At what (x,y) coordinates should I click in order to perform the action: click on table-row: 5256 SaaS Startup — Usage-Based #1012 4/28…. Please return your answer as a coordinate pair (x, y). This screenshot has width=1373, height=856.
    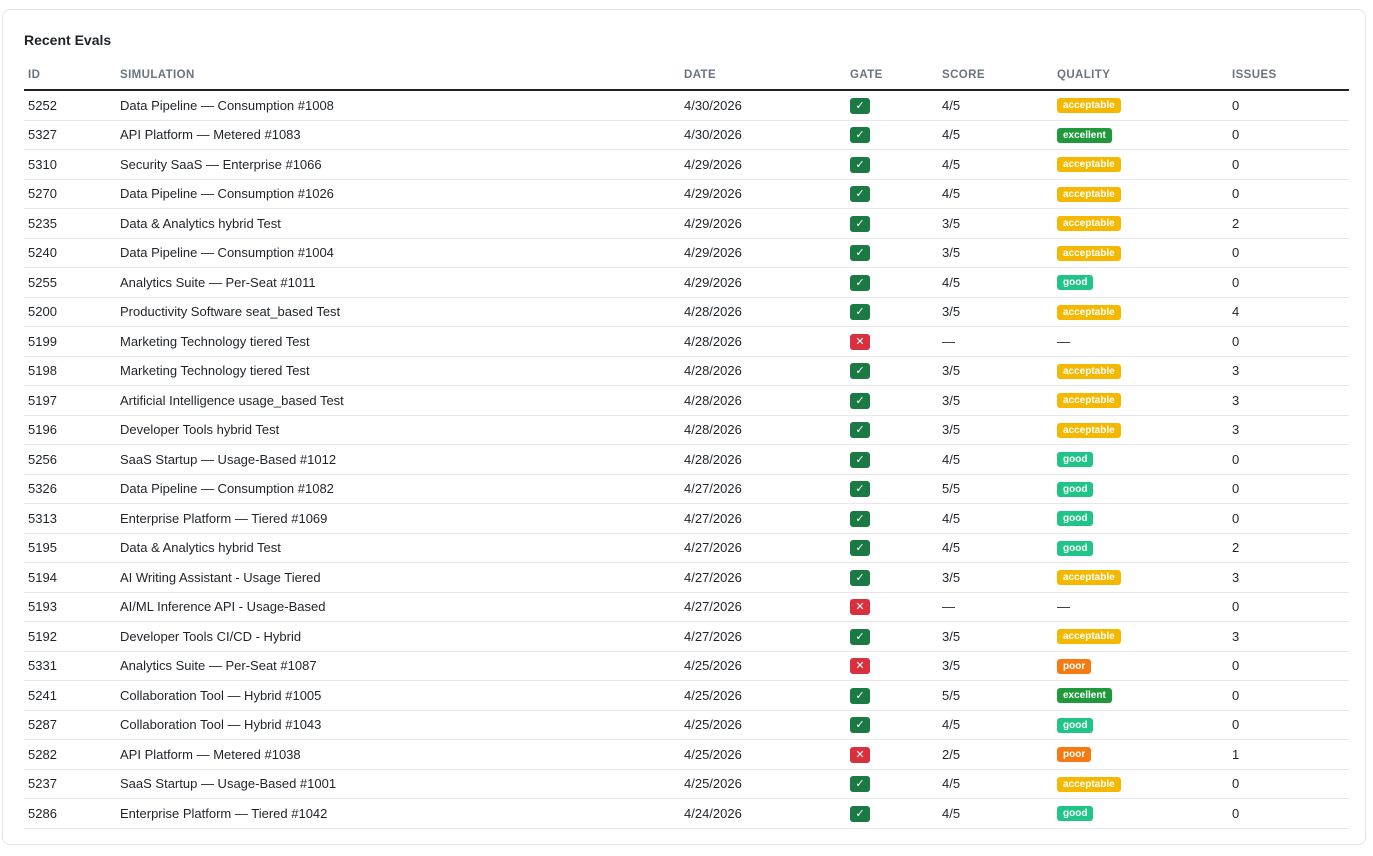
    Looking at the image, I should click on (686, 459).